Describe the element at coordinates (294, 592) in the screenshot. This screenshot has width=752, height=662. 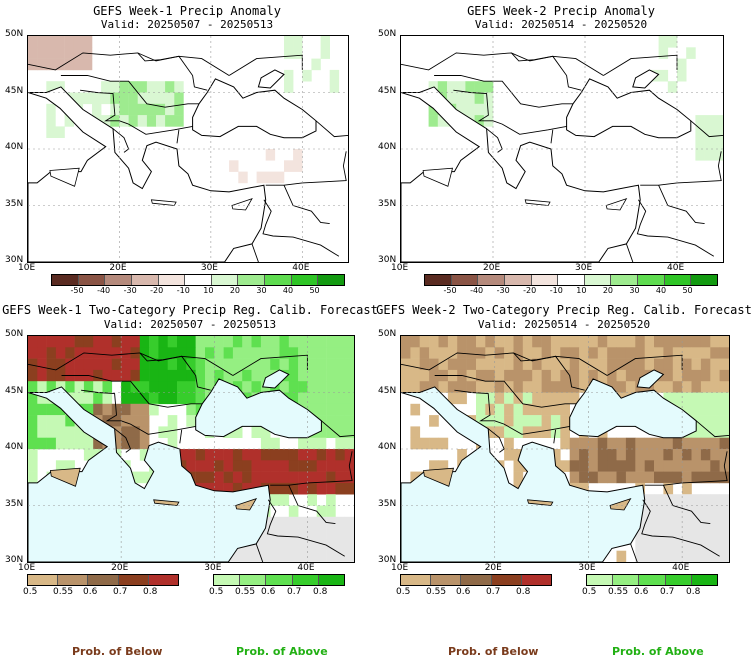
I see `colorbar-tick-label: 0.7` at that location.